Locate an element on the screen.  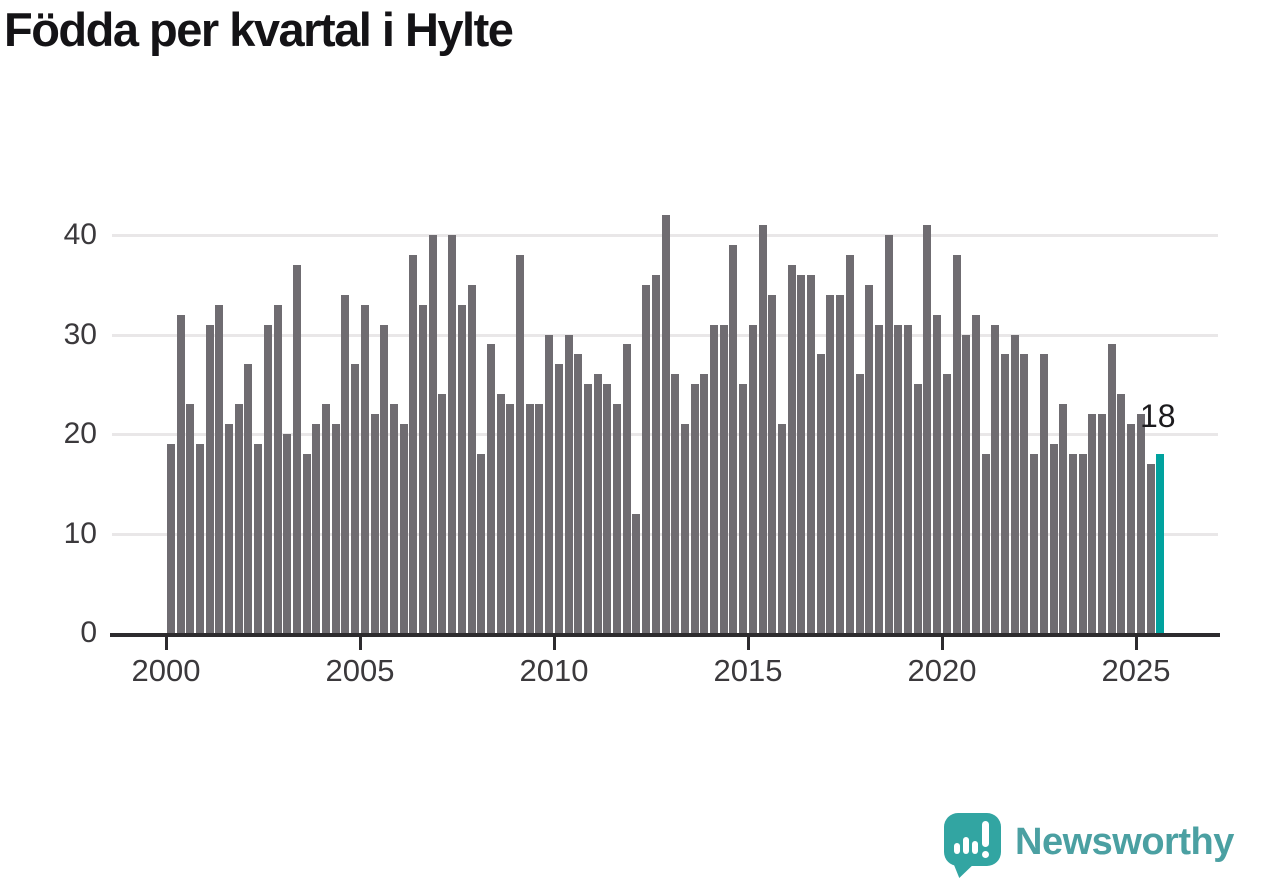
x-tick-label: 2000 is located at coordinates (166, 670).